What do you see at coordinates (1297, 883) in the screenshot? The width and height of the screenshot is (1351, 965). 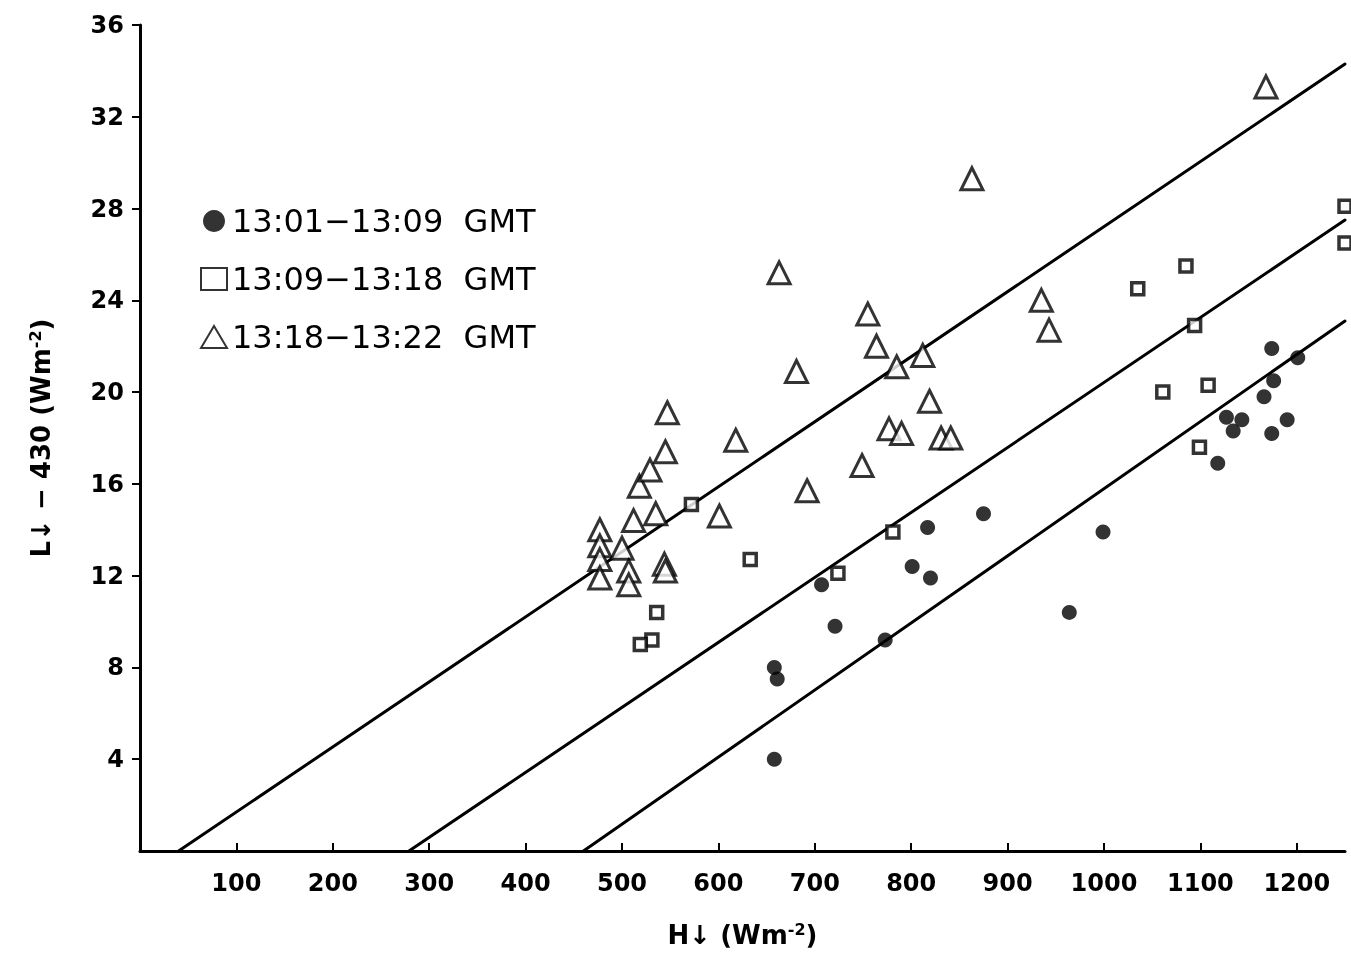 I see `x-tick-label: 1200` at bounding box center [1297, 883].